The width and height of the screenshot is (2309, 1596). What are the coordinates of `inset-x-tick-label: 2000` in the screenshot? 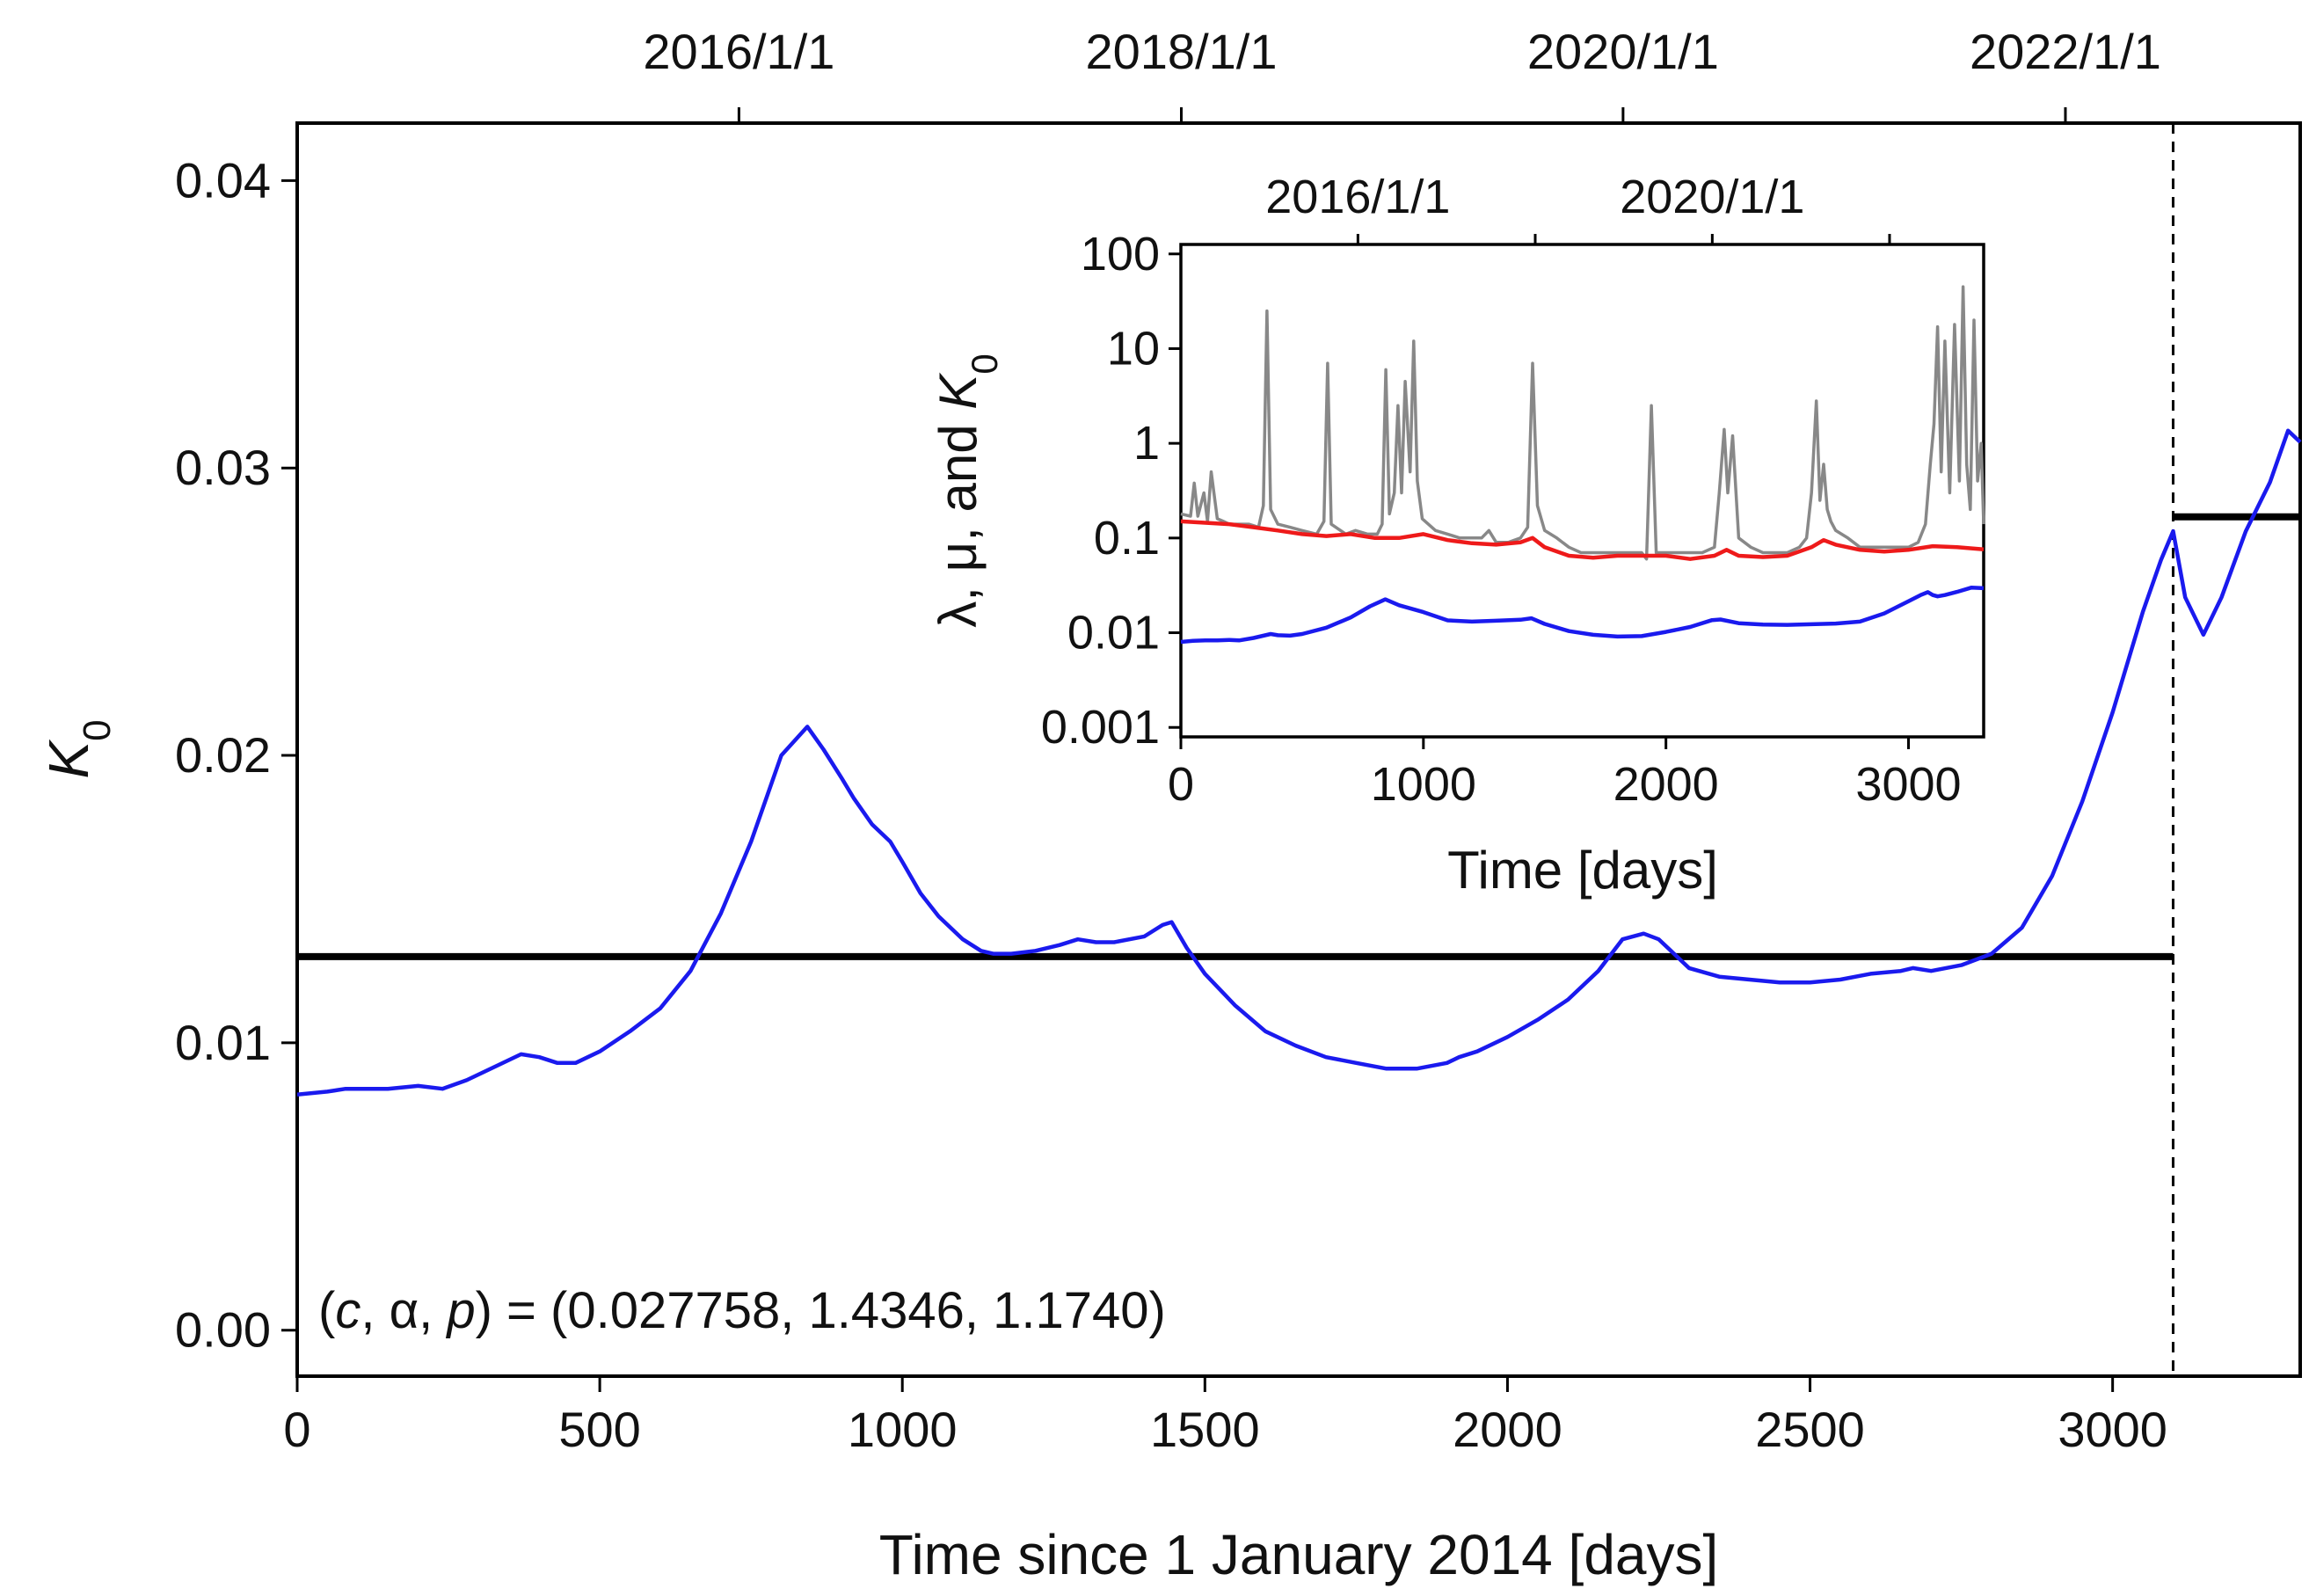 It's located at (1666, 784).